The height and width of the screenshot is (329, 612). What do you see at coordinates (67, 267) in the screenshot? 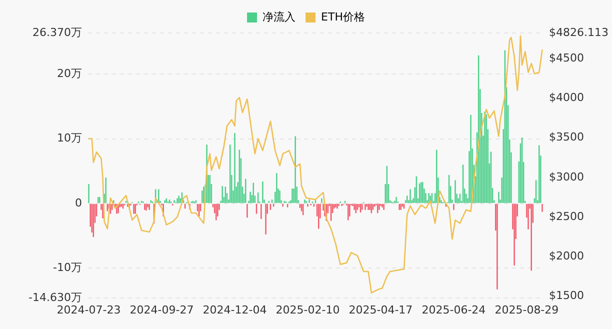
I see `y-tick-label: -10万` at bounding box center [67, 267].